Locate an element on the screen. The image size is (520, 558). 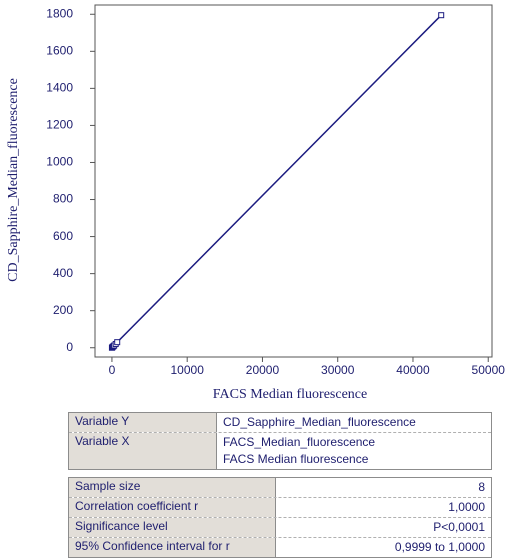
row-value: CD_Sapphire_Median_fluorescence is located at coordinates (354, 422).